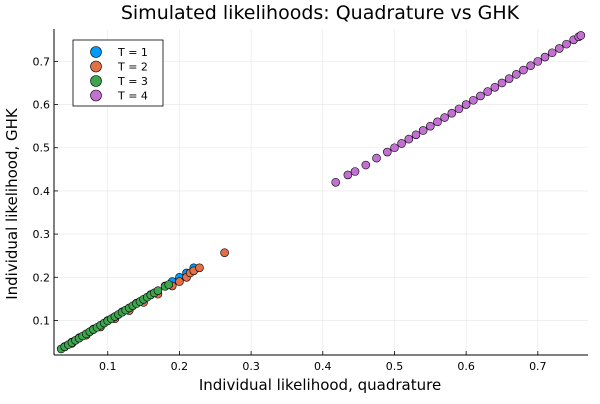 The image size is (600, 404). Describe the element at coordinates (132, 52) in the screenshot. I see `legend-label: T = 1` at that location.